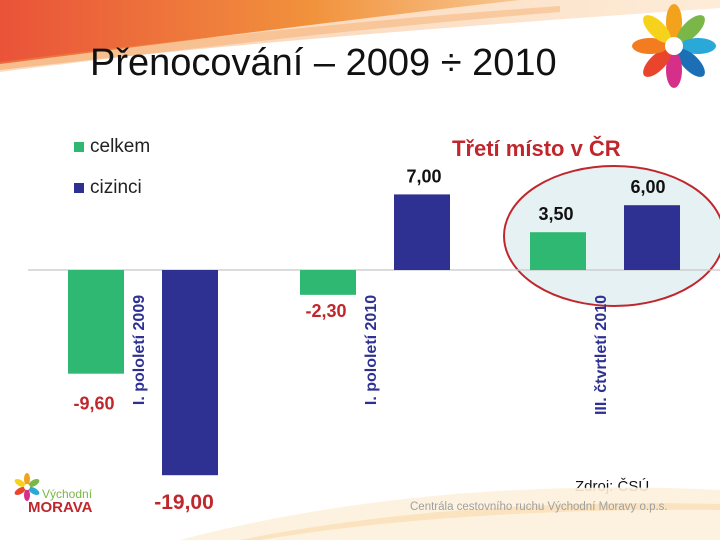 The height and width of the screenshot is (540, 720). Describe the element at coordinates (325, 311) in the screenshot. I see `value-label-celkem-2: -2,30` at that location.